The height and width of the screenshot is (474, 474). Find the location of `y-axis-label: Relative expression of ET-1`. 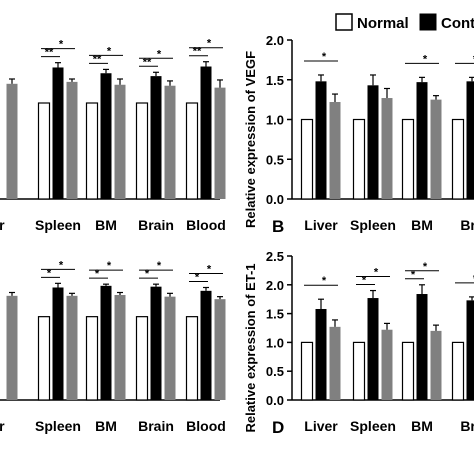

y-axis-label: Relative expression of ET-1 is located at coordinates (250, 347).